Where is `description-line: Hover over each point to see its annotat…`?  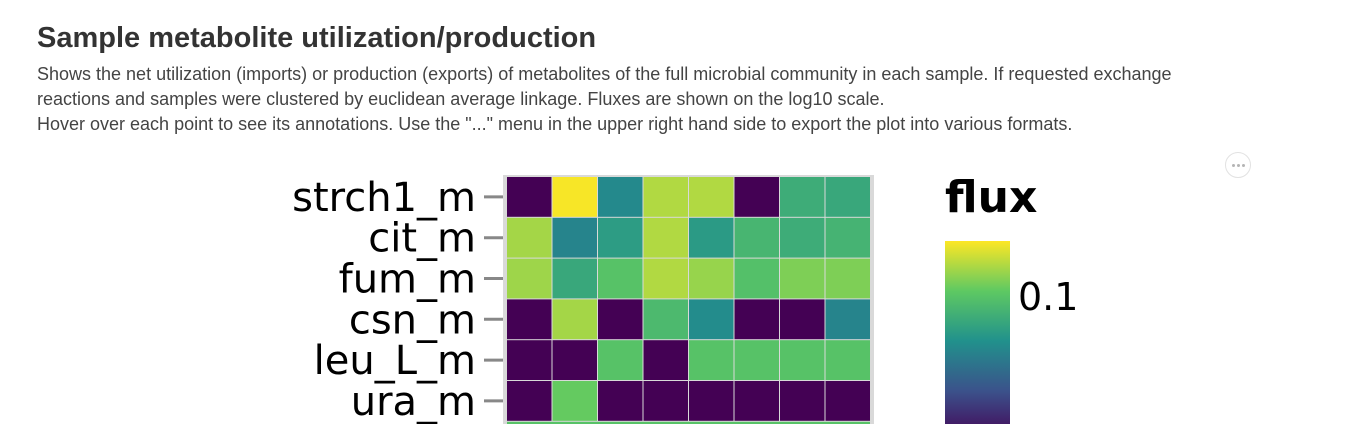 description-line: Hover over each point to see its annotat… is located at coordinates (555, 124).